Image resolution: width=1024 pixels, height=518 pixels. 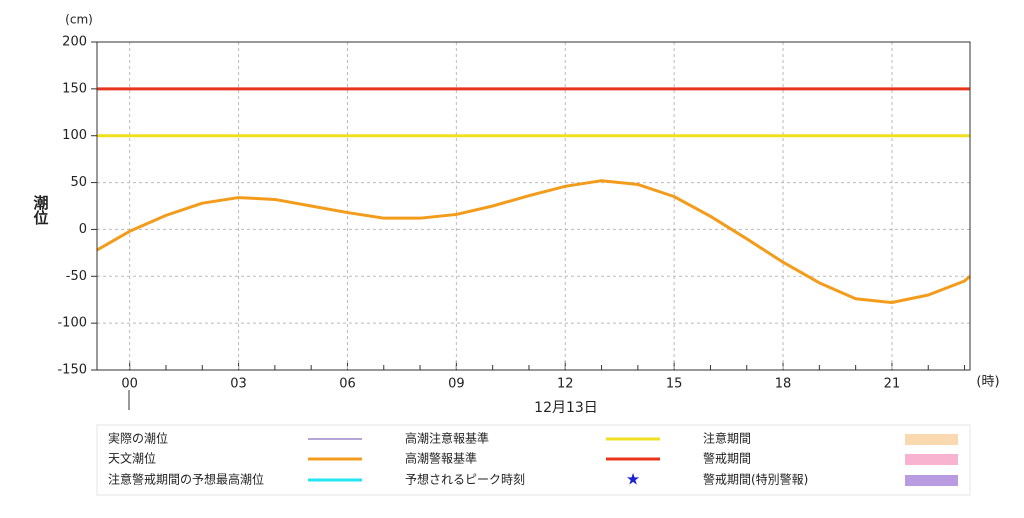 What do you see at coordinates (783, 384) in the screenshot?
I see `x-tick-label: 18` at bounding box center [783, 384].